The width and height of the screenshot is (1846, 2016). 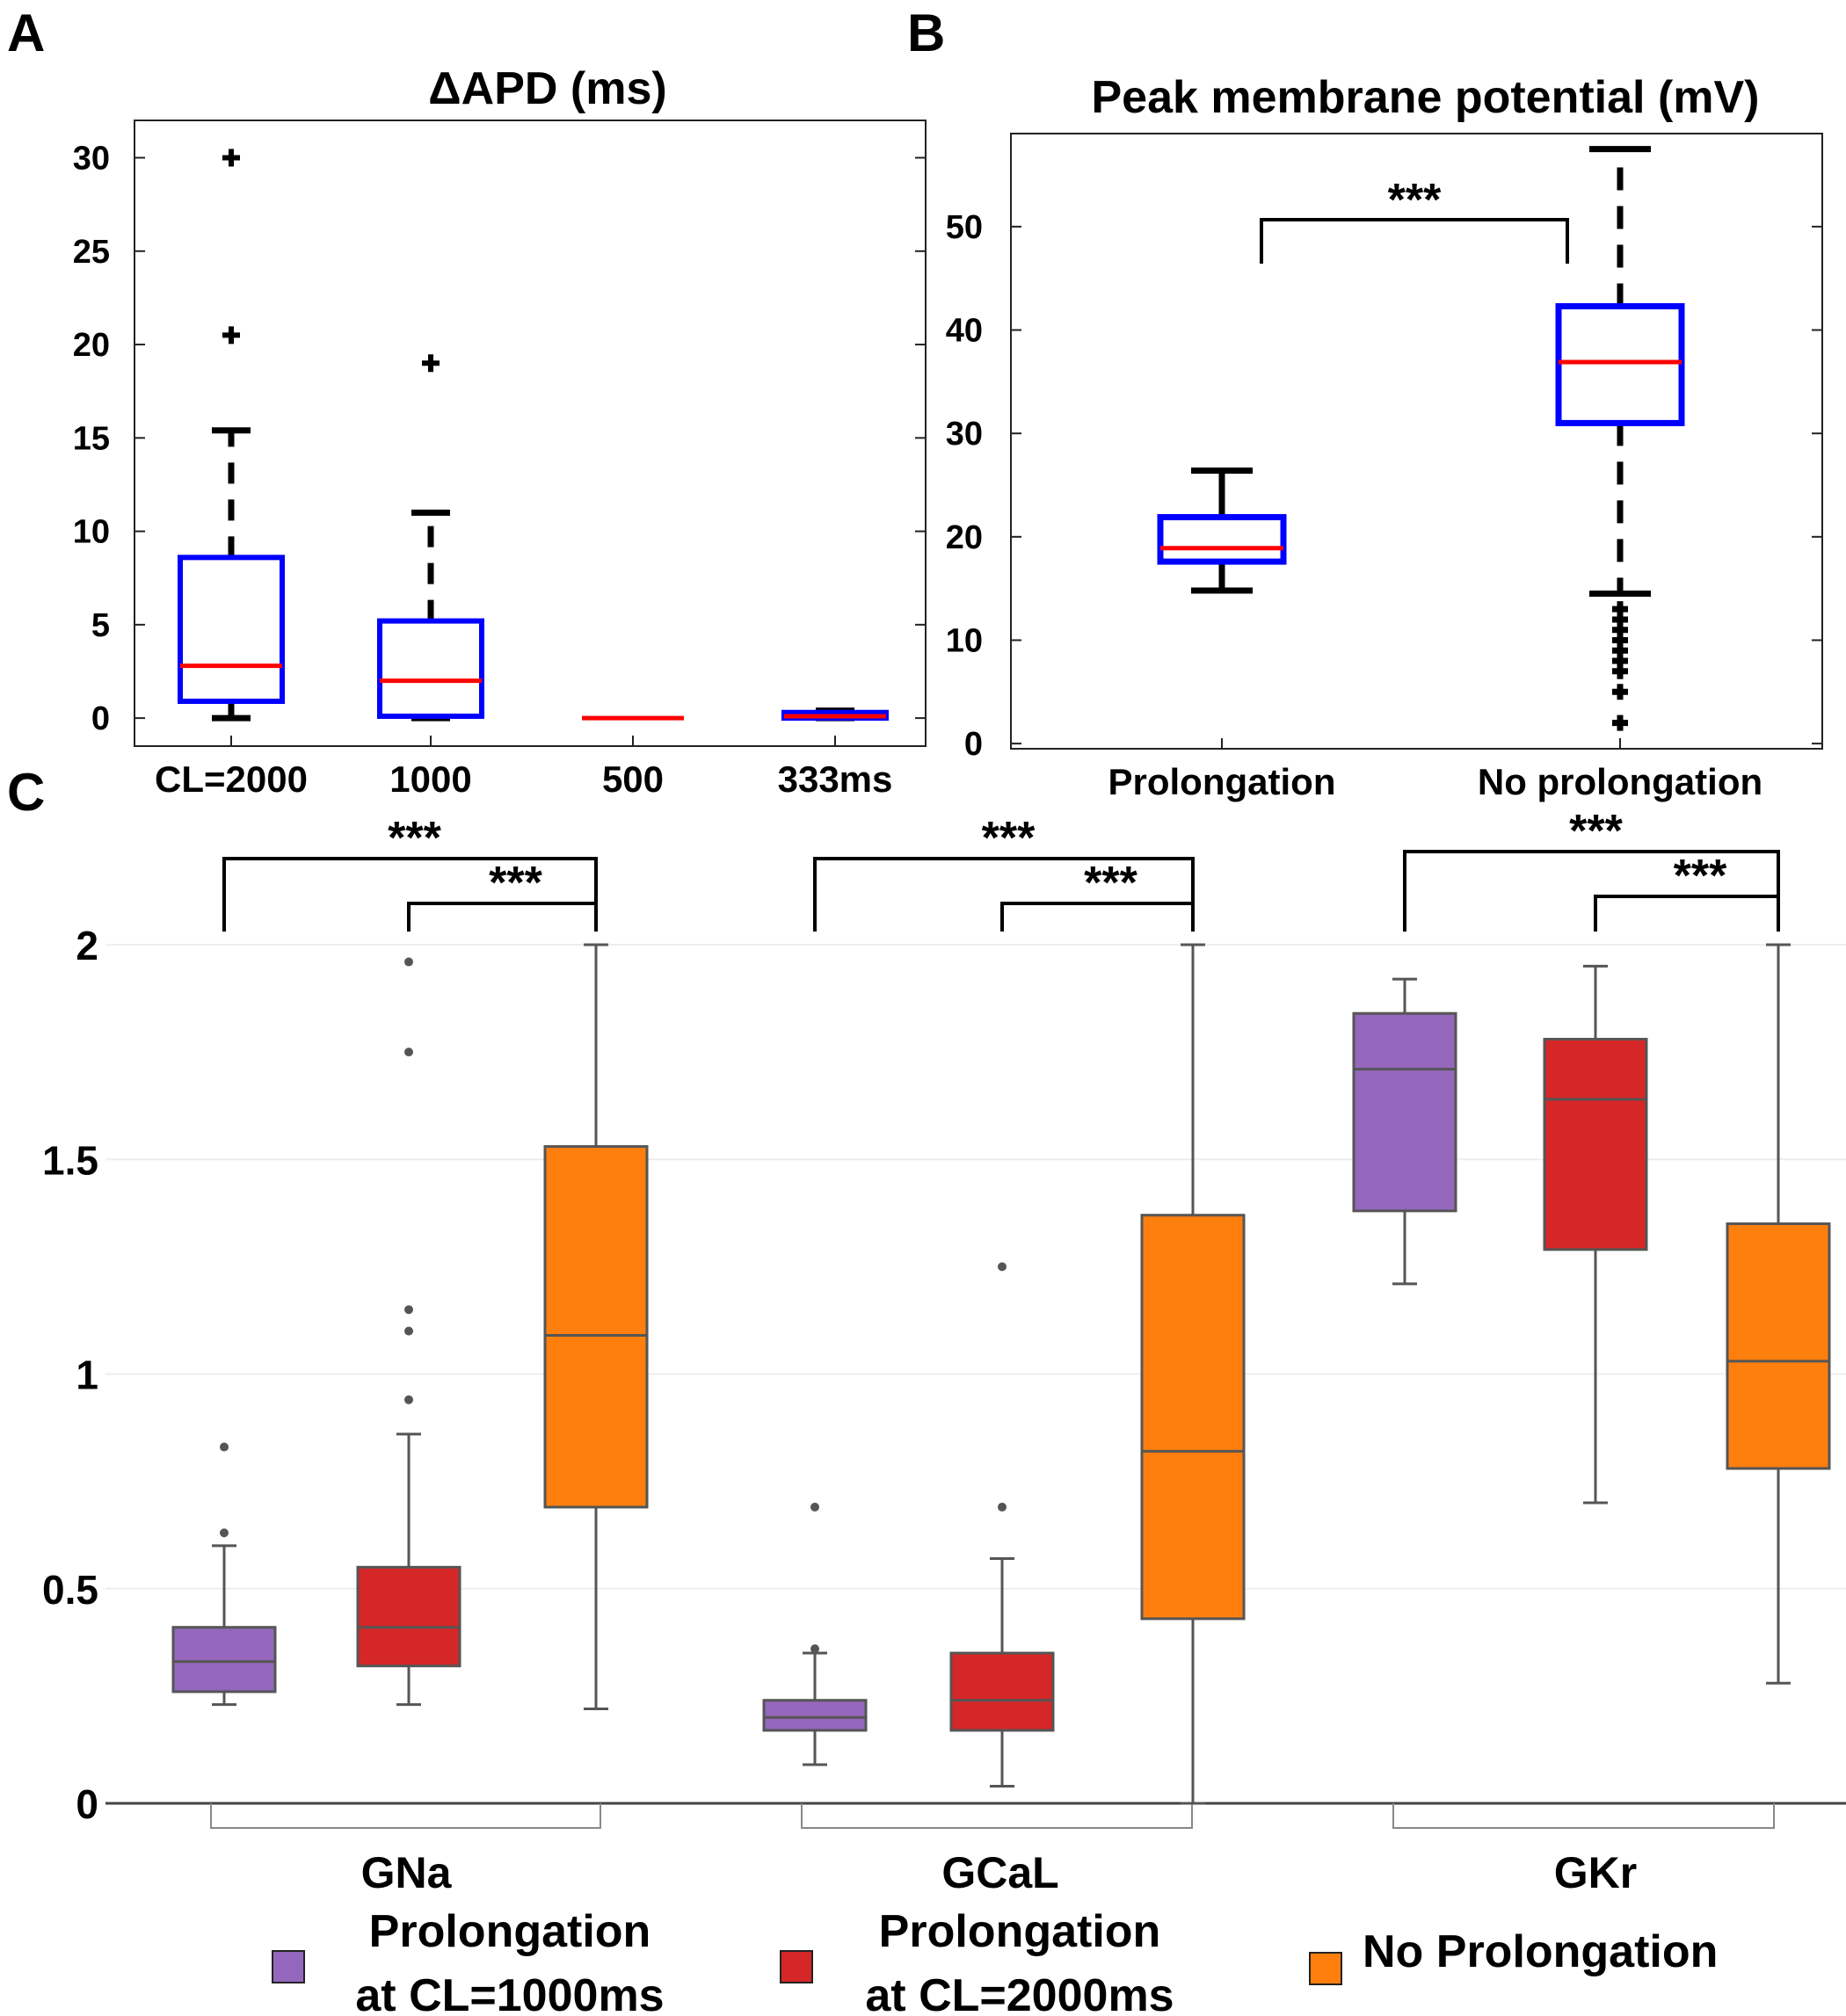 I want to click on x-tick-label: Prolongation, so click(x=1222, y=781).